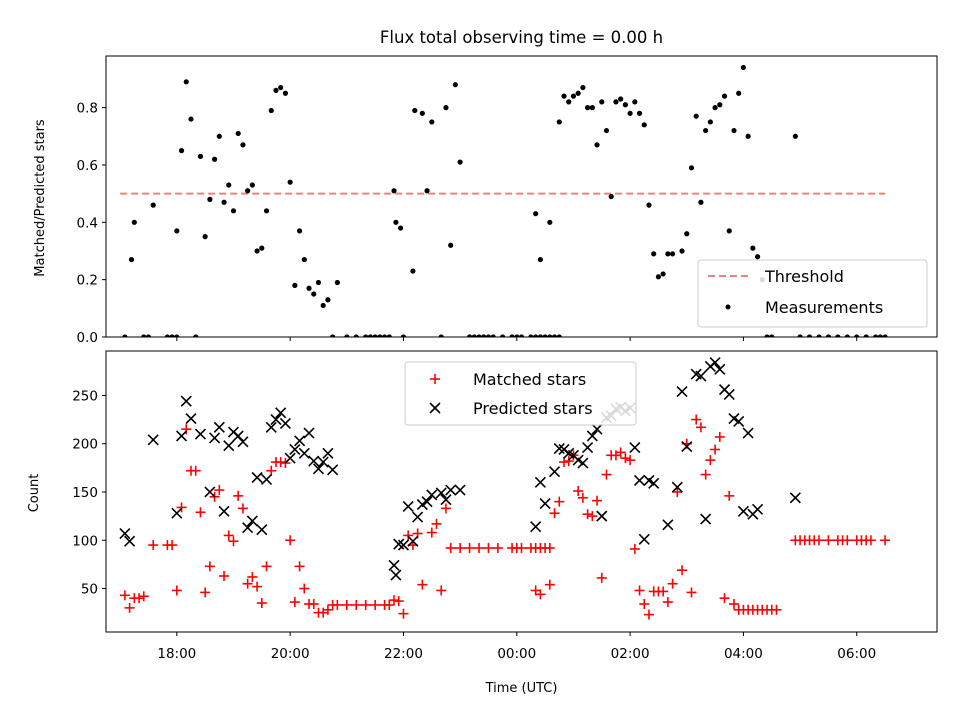 Image resolution: width=960 pixels, height=720 pixels. I want to click on bottom-ylabel: Count, so click(34, 493).